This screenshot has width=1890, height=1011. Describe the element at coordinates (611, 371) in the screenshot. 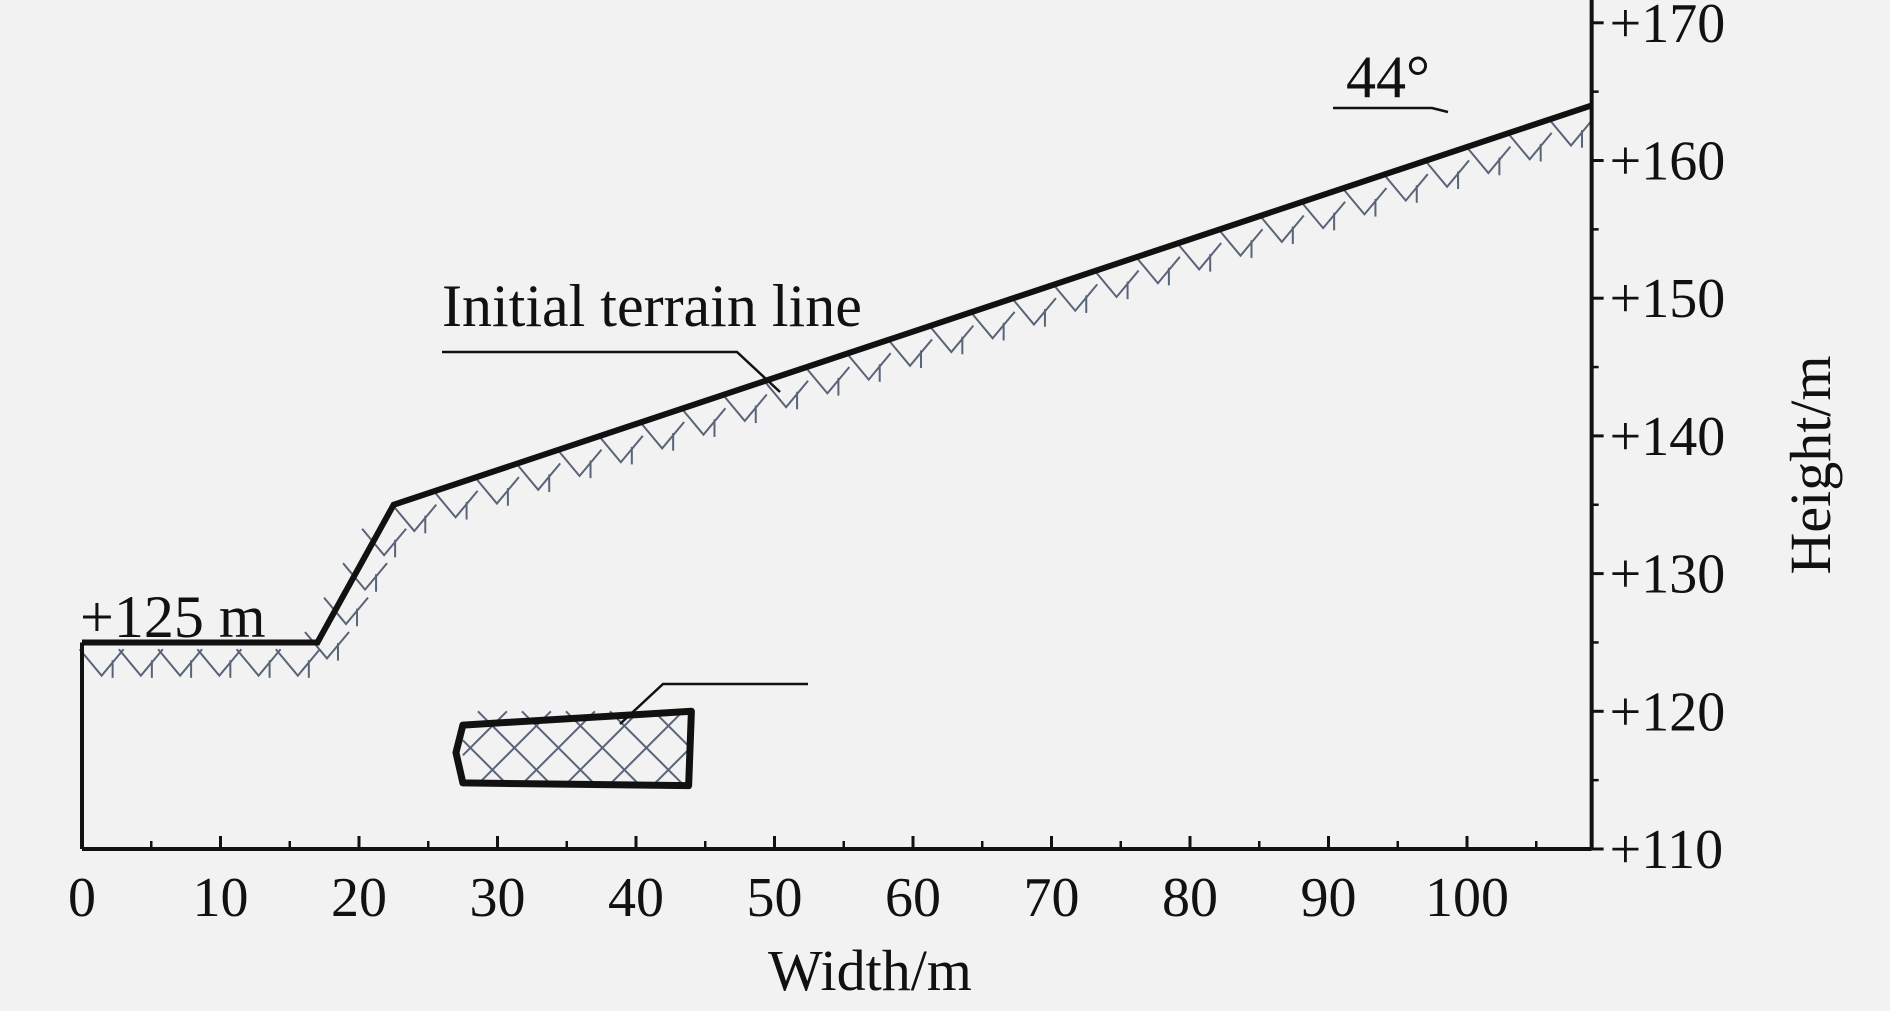

I see `terrain-line-leader` at that location.